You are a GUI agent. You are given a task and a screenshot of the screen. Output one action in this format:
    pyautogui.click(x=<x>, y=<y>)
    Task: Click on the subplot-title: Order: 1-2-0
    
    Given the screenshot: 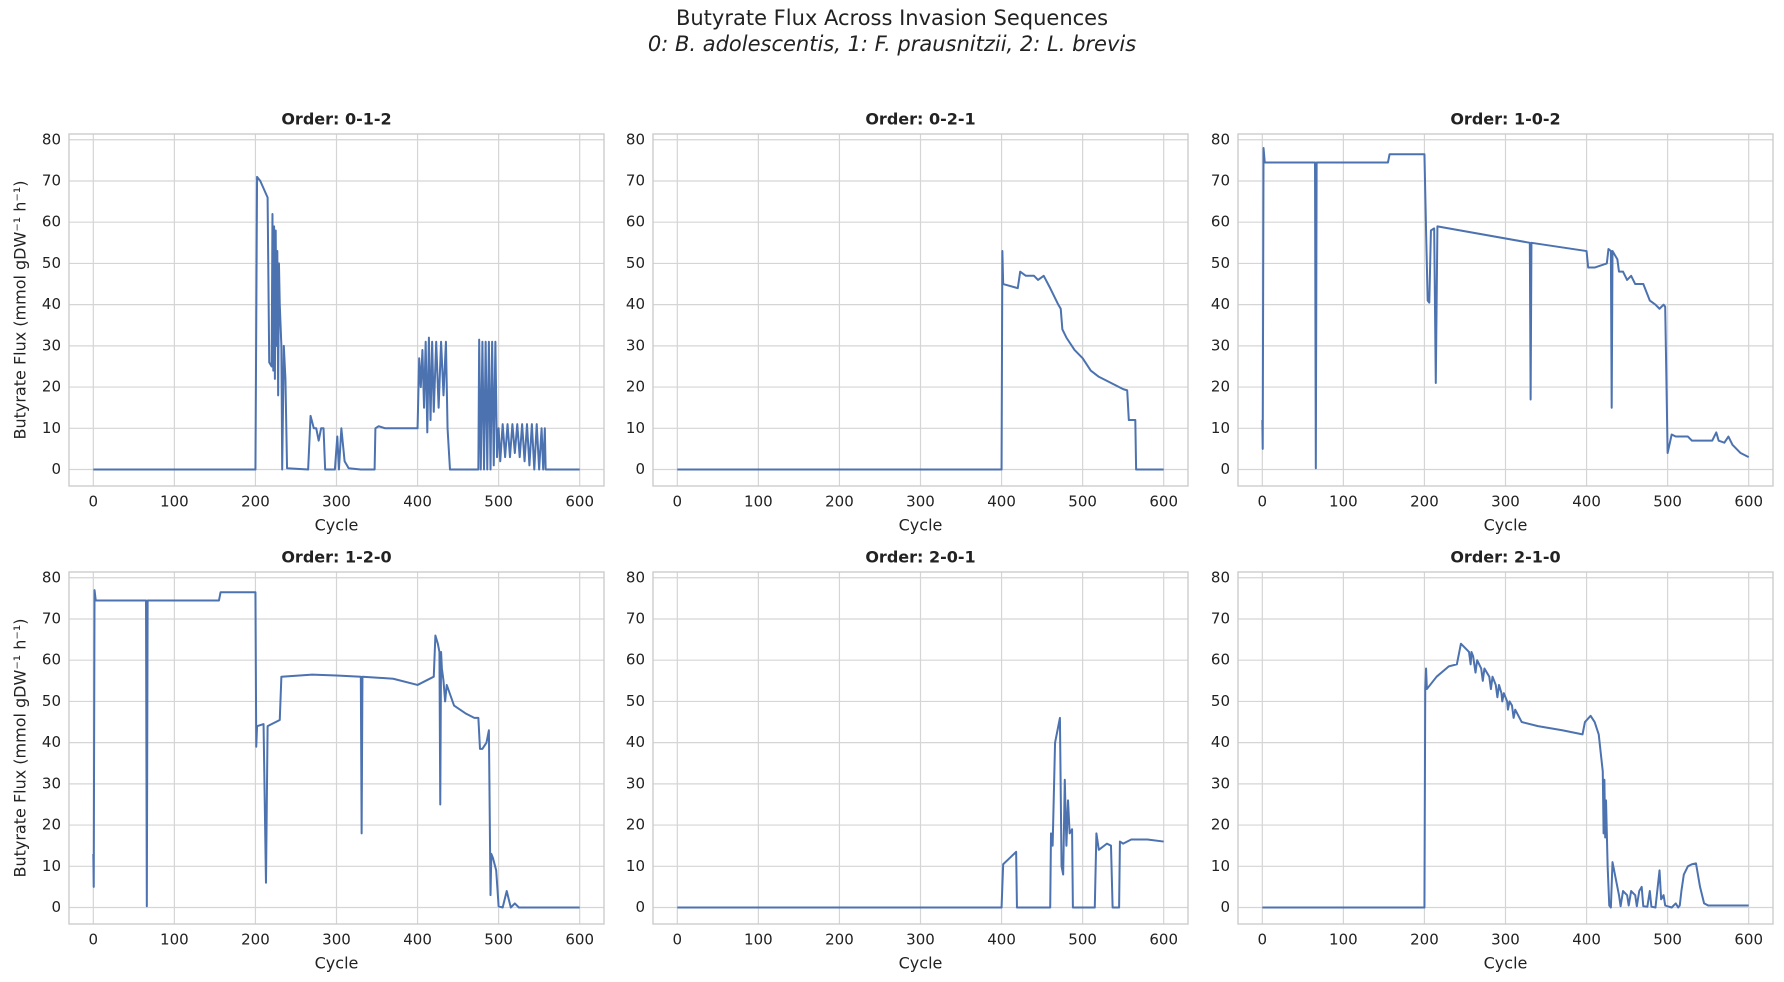 What is the action you would take?
    pyautogui.click(x=336, y=557)
    